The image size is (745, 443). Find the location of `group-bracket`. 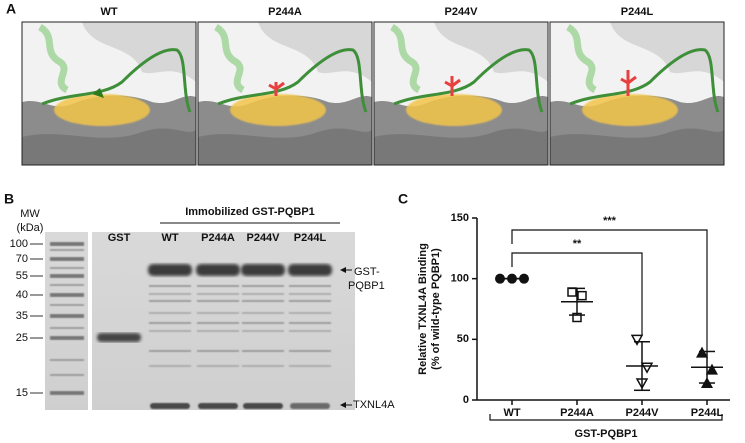

group-bracket is located at coordinates (606, 417).